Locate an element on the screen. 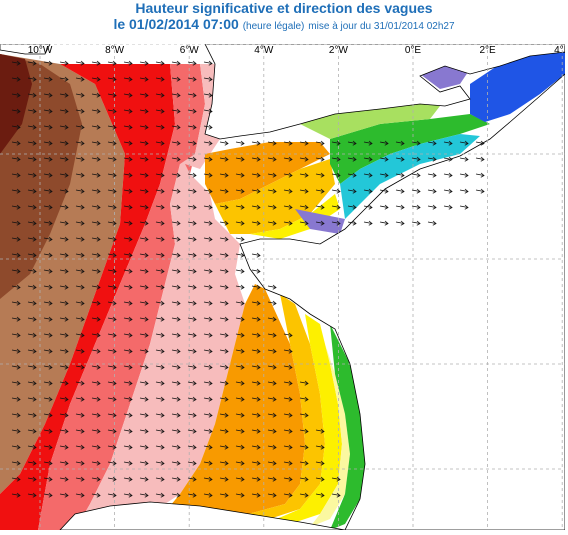 The height and width of the screenshot is (535, 568). longitude-label: 10°W is located at coordinates (40, 50).